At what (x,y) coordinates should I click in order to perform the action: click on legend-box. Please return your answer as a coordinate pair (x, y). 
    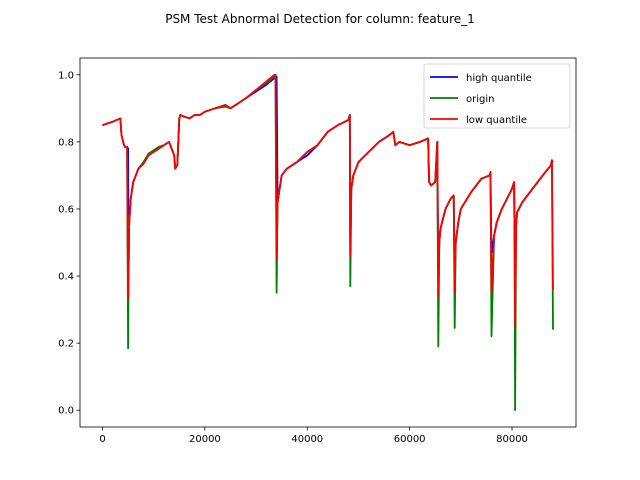
    Looking at the image, I should click on (497, 96).